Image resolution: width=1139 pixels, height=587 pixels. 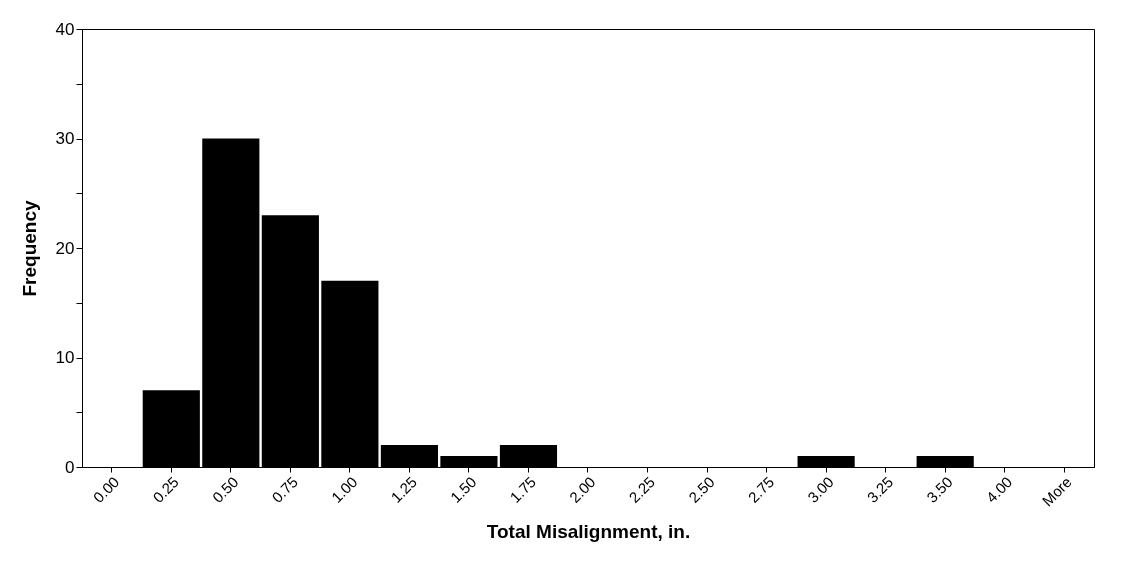 What do you see at coordinates (880, 489) in the screenshot?
I see `x-tick-label: 3.25` at bounding box center [880, 489].